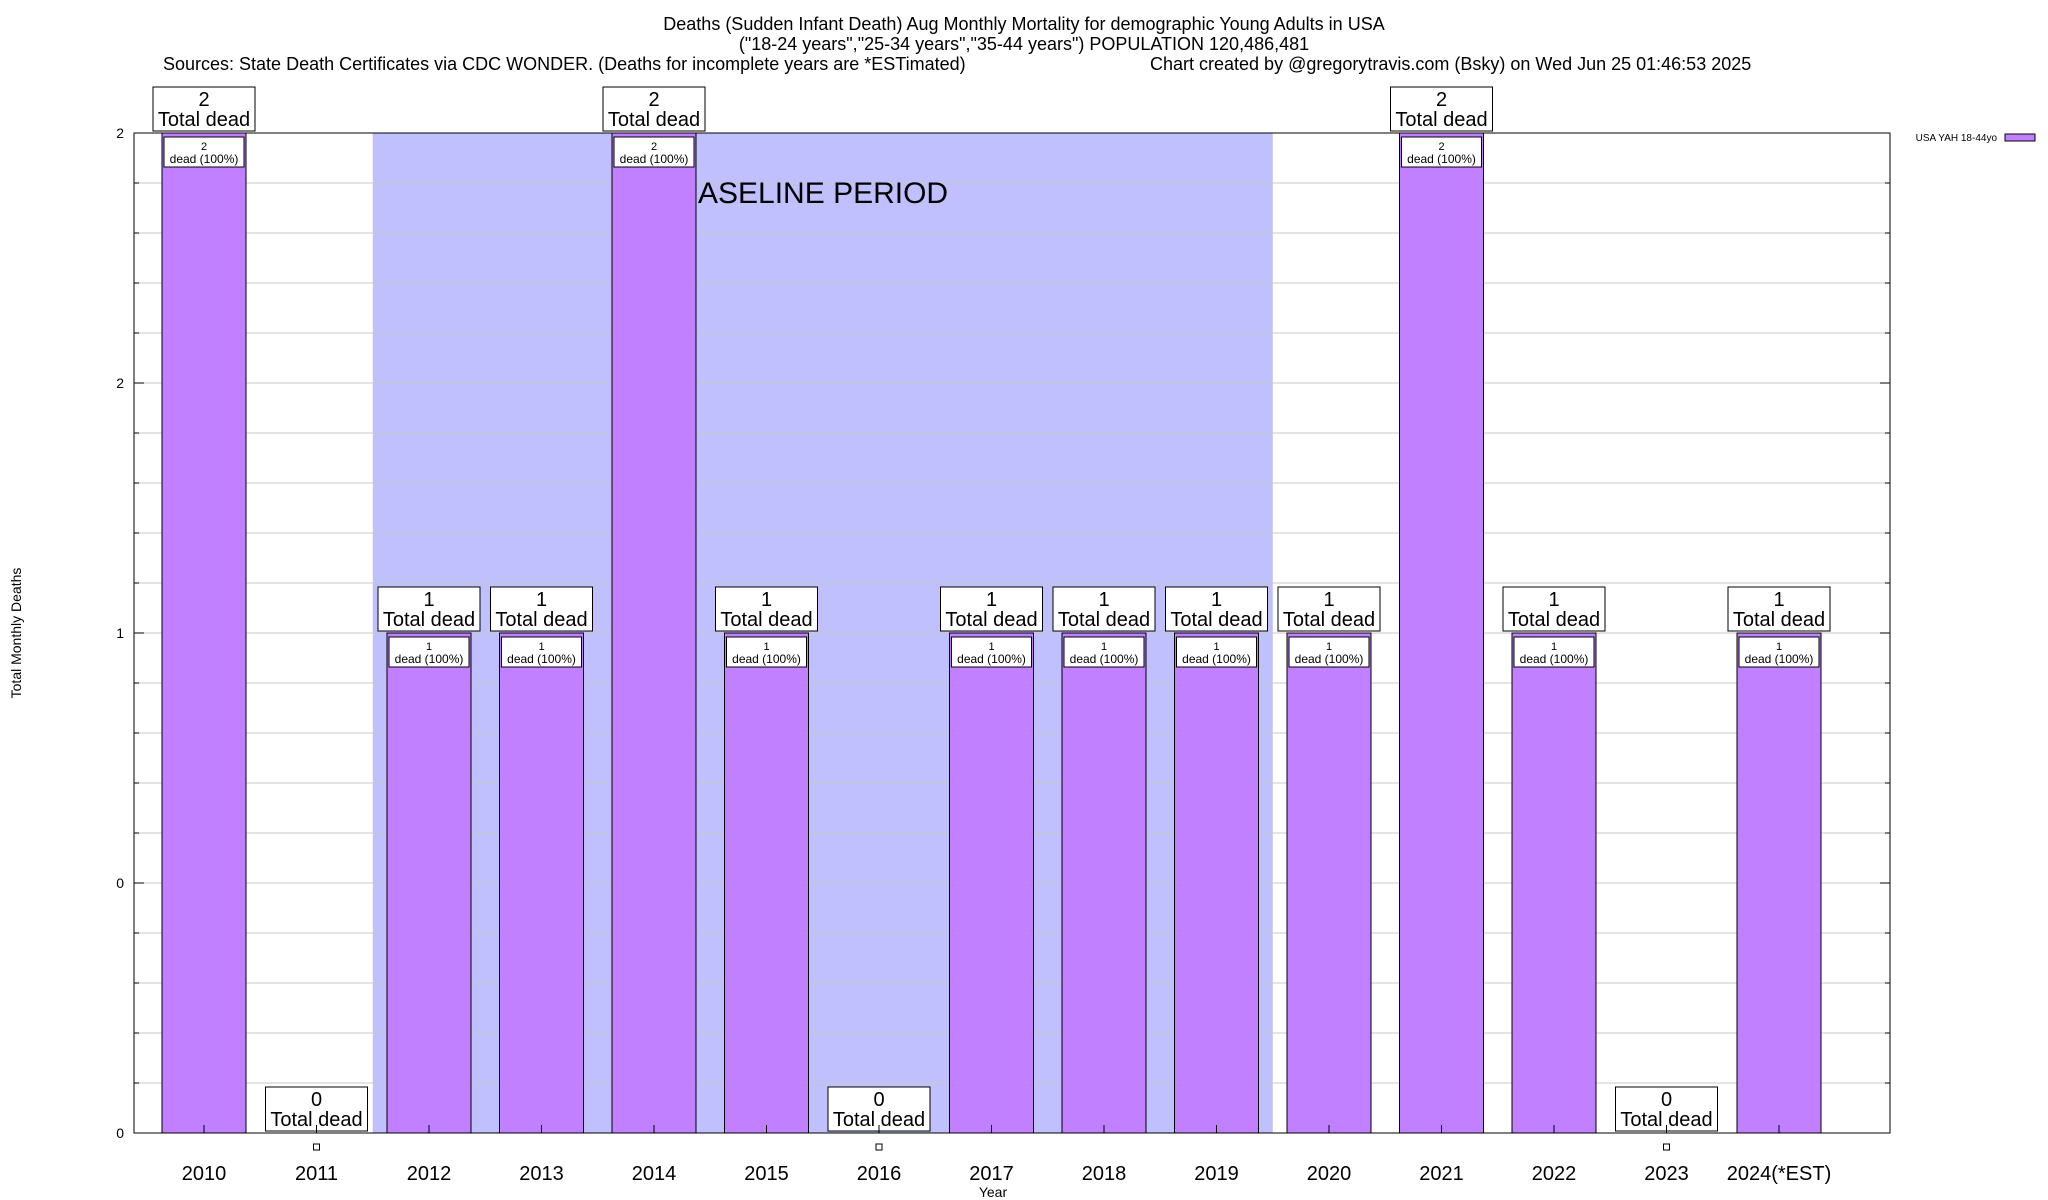 This screenshot has height=1200, width=2048. Describe the element at coordinates (654, 147) in the screenshot. I see `inner-label-count: 2` at that location.